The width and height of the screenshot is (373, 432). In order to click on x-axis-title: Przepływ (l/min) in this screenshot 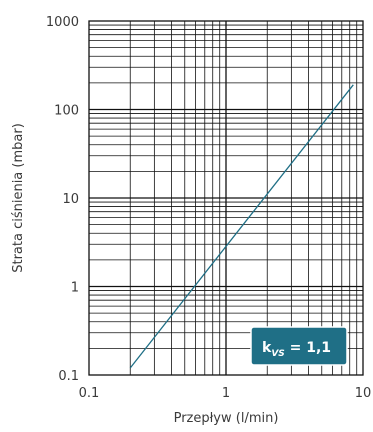, I will do `click(226, 418)`.